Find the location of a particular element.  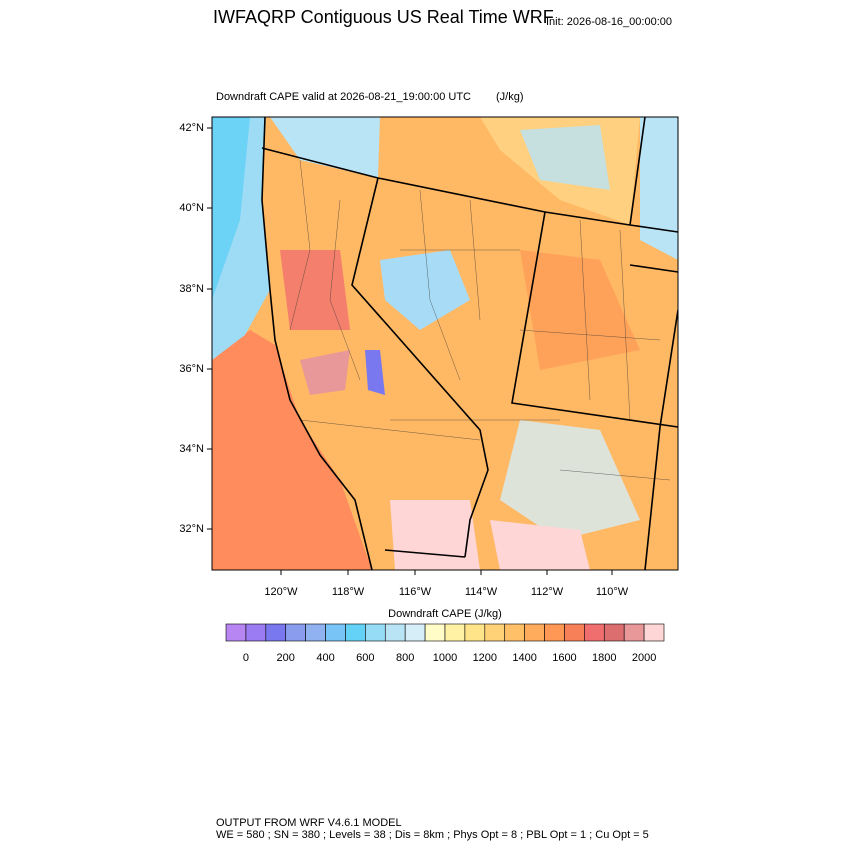

lon-label: 116°W is located at coordinates (415, 592).